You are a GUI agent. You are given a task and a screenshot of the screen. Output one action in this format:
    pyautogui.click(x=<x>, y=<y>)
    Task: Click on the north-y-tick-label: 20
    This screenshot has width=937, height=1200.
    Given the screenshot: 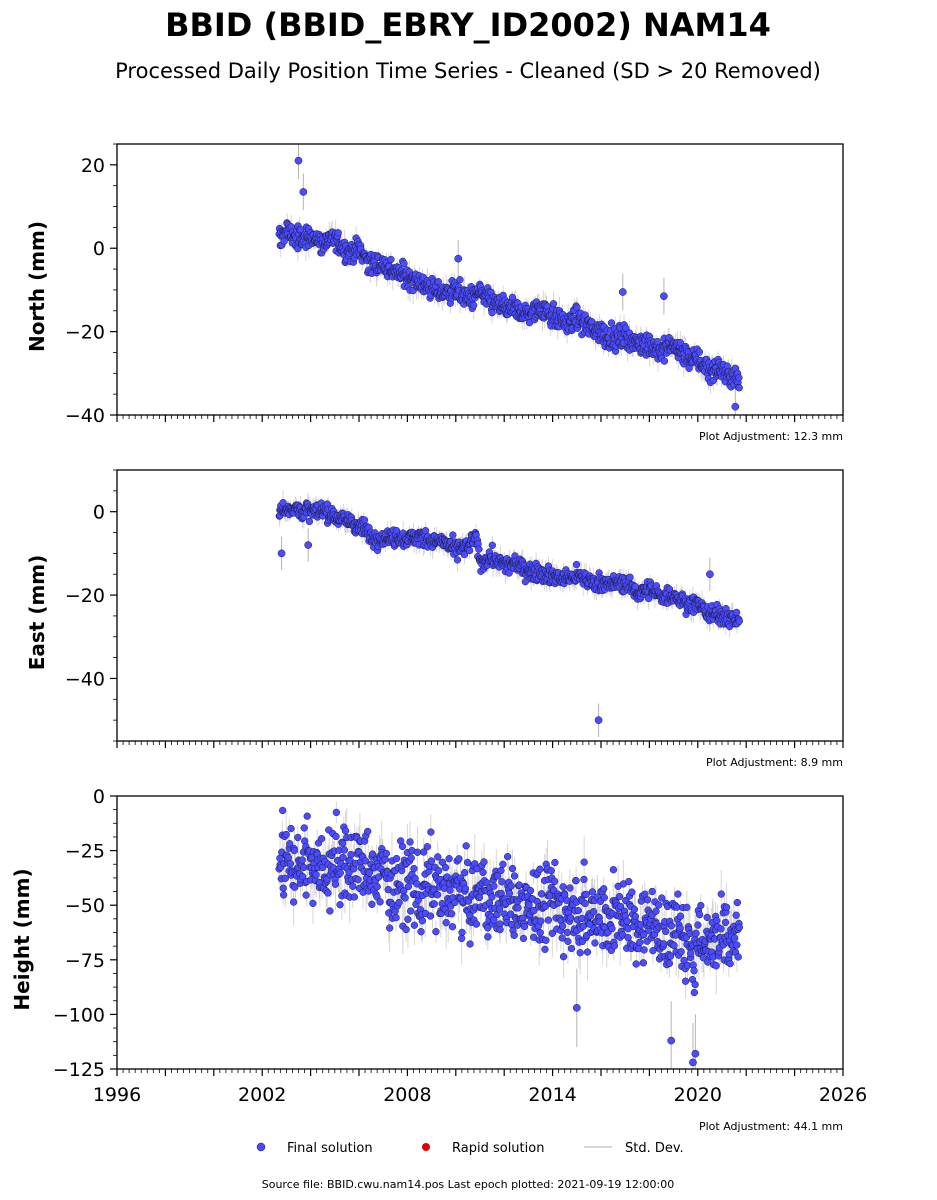 What is the action you would take?
    pyautogui.click(x=93, y=166)
    